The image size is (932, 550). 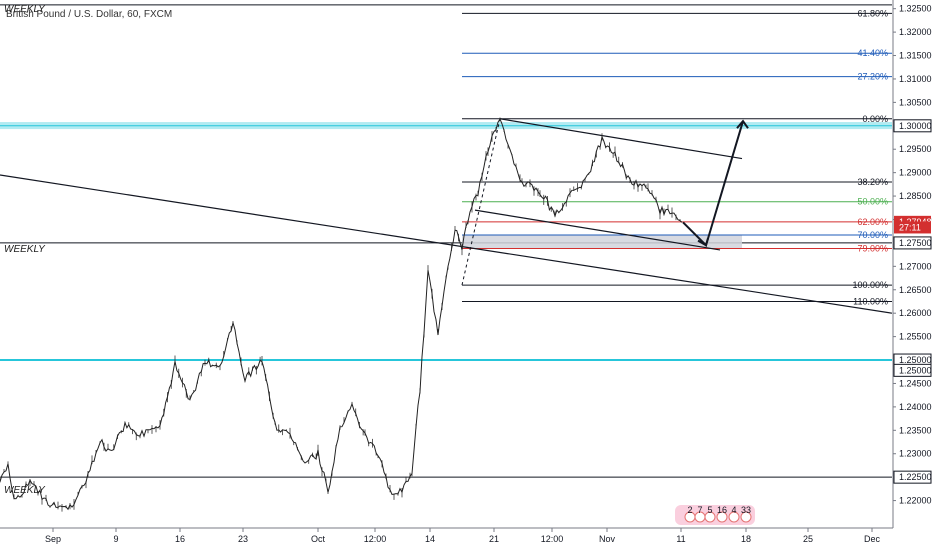 I want to click on price-axis-bg, so click(x=912, y=275).